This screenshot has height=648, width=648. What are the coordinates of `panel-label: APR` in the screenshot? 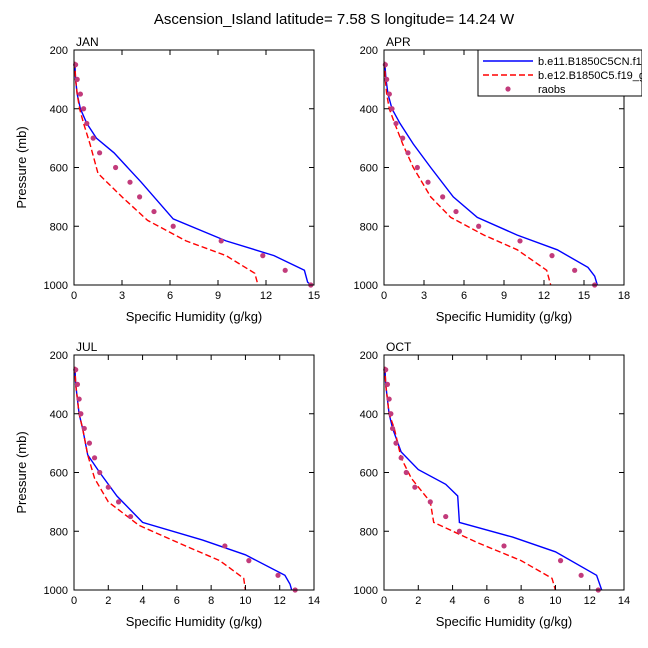 It's located at (398, 42).